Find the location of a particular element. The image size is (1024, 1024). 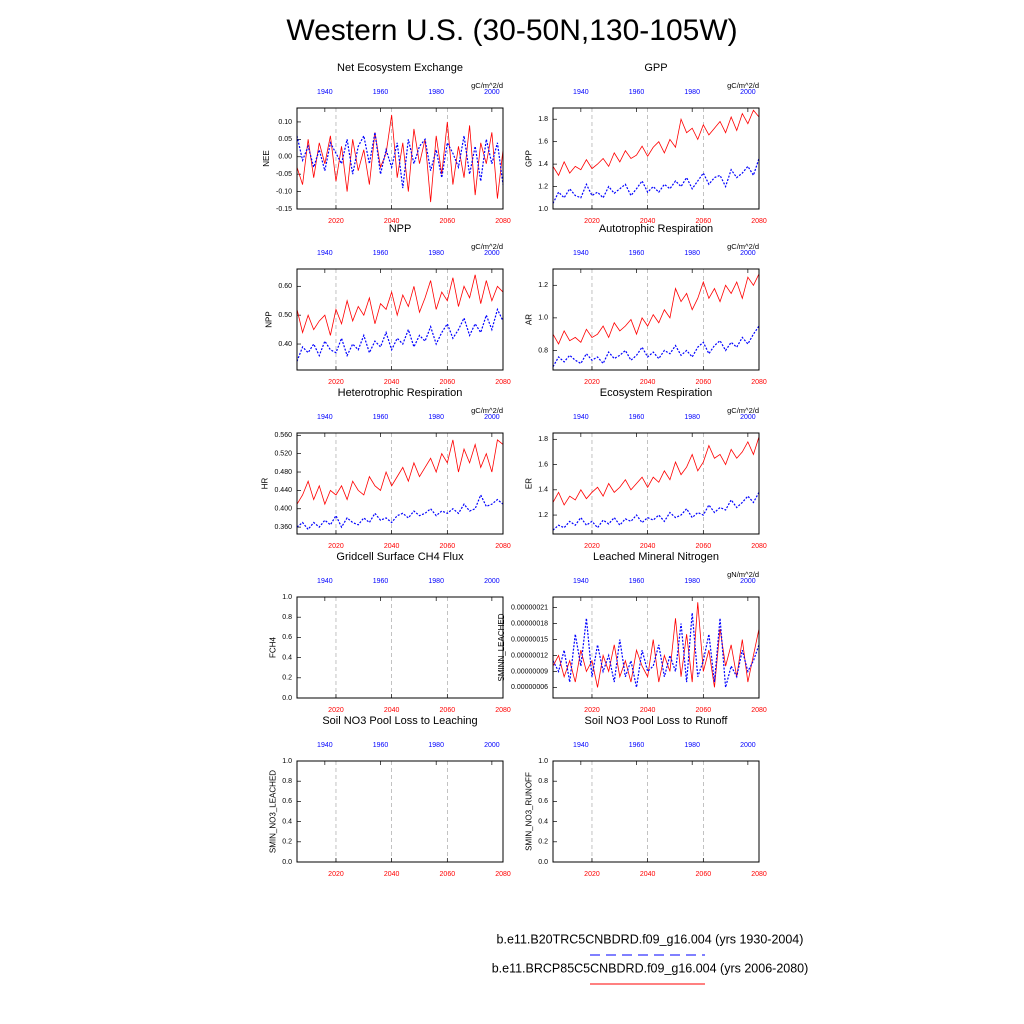

y-tick-label: 0.480 is located at coordinates (283, 472).